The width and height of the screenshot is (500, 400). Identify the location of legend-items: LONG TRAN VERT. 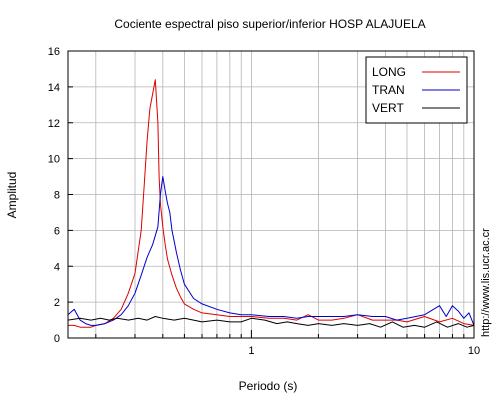
(416, 90).